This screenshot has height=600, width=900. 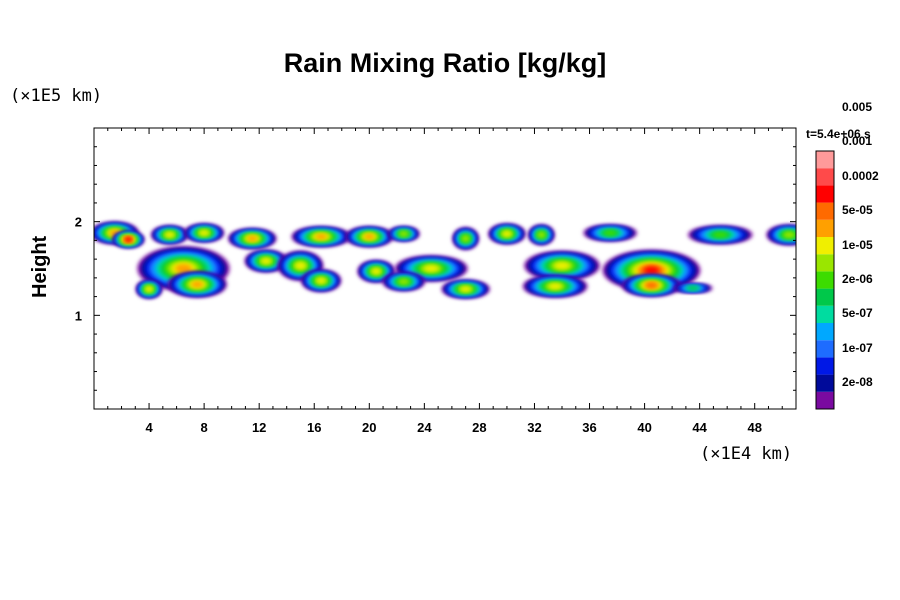 I want to click on x-tick-label: 32, so click(x=534, y=427).